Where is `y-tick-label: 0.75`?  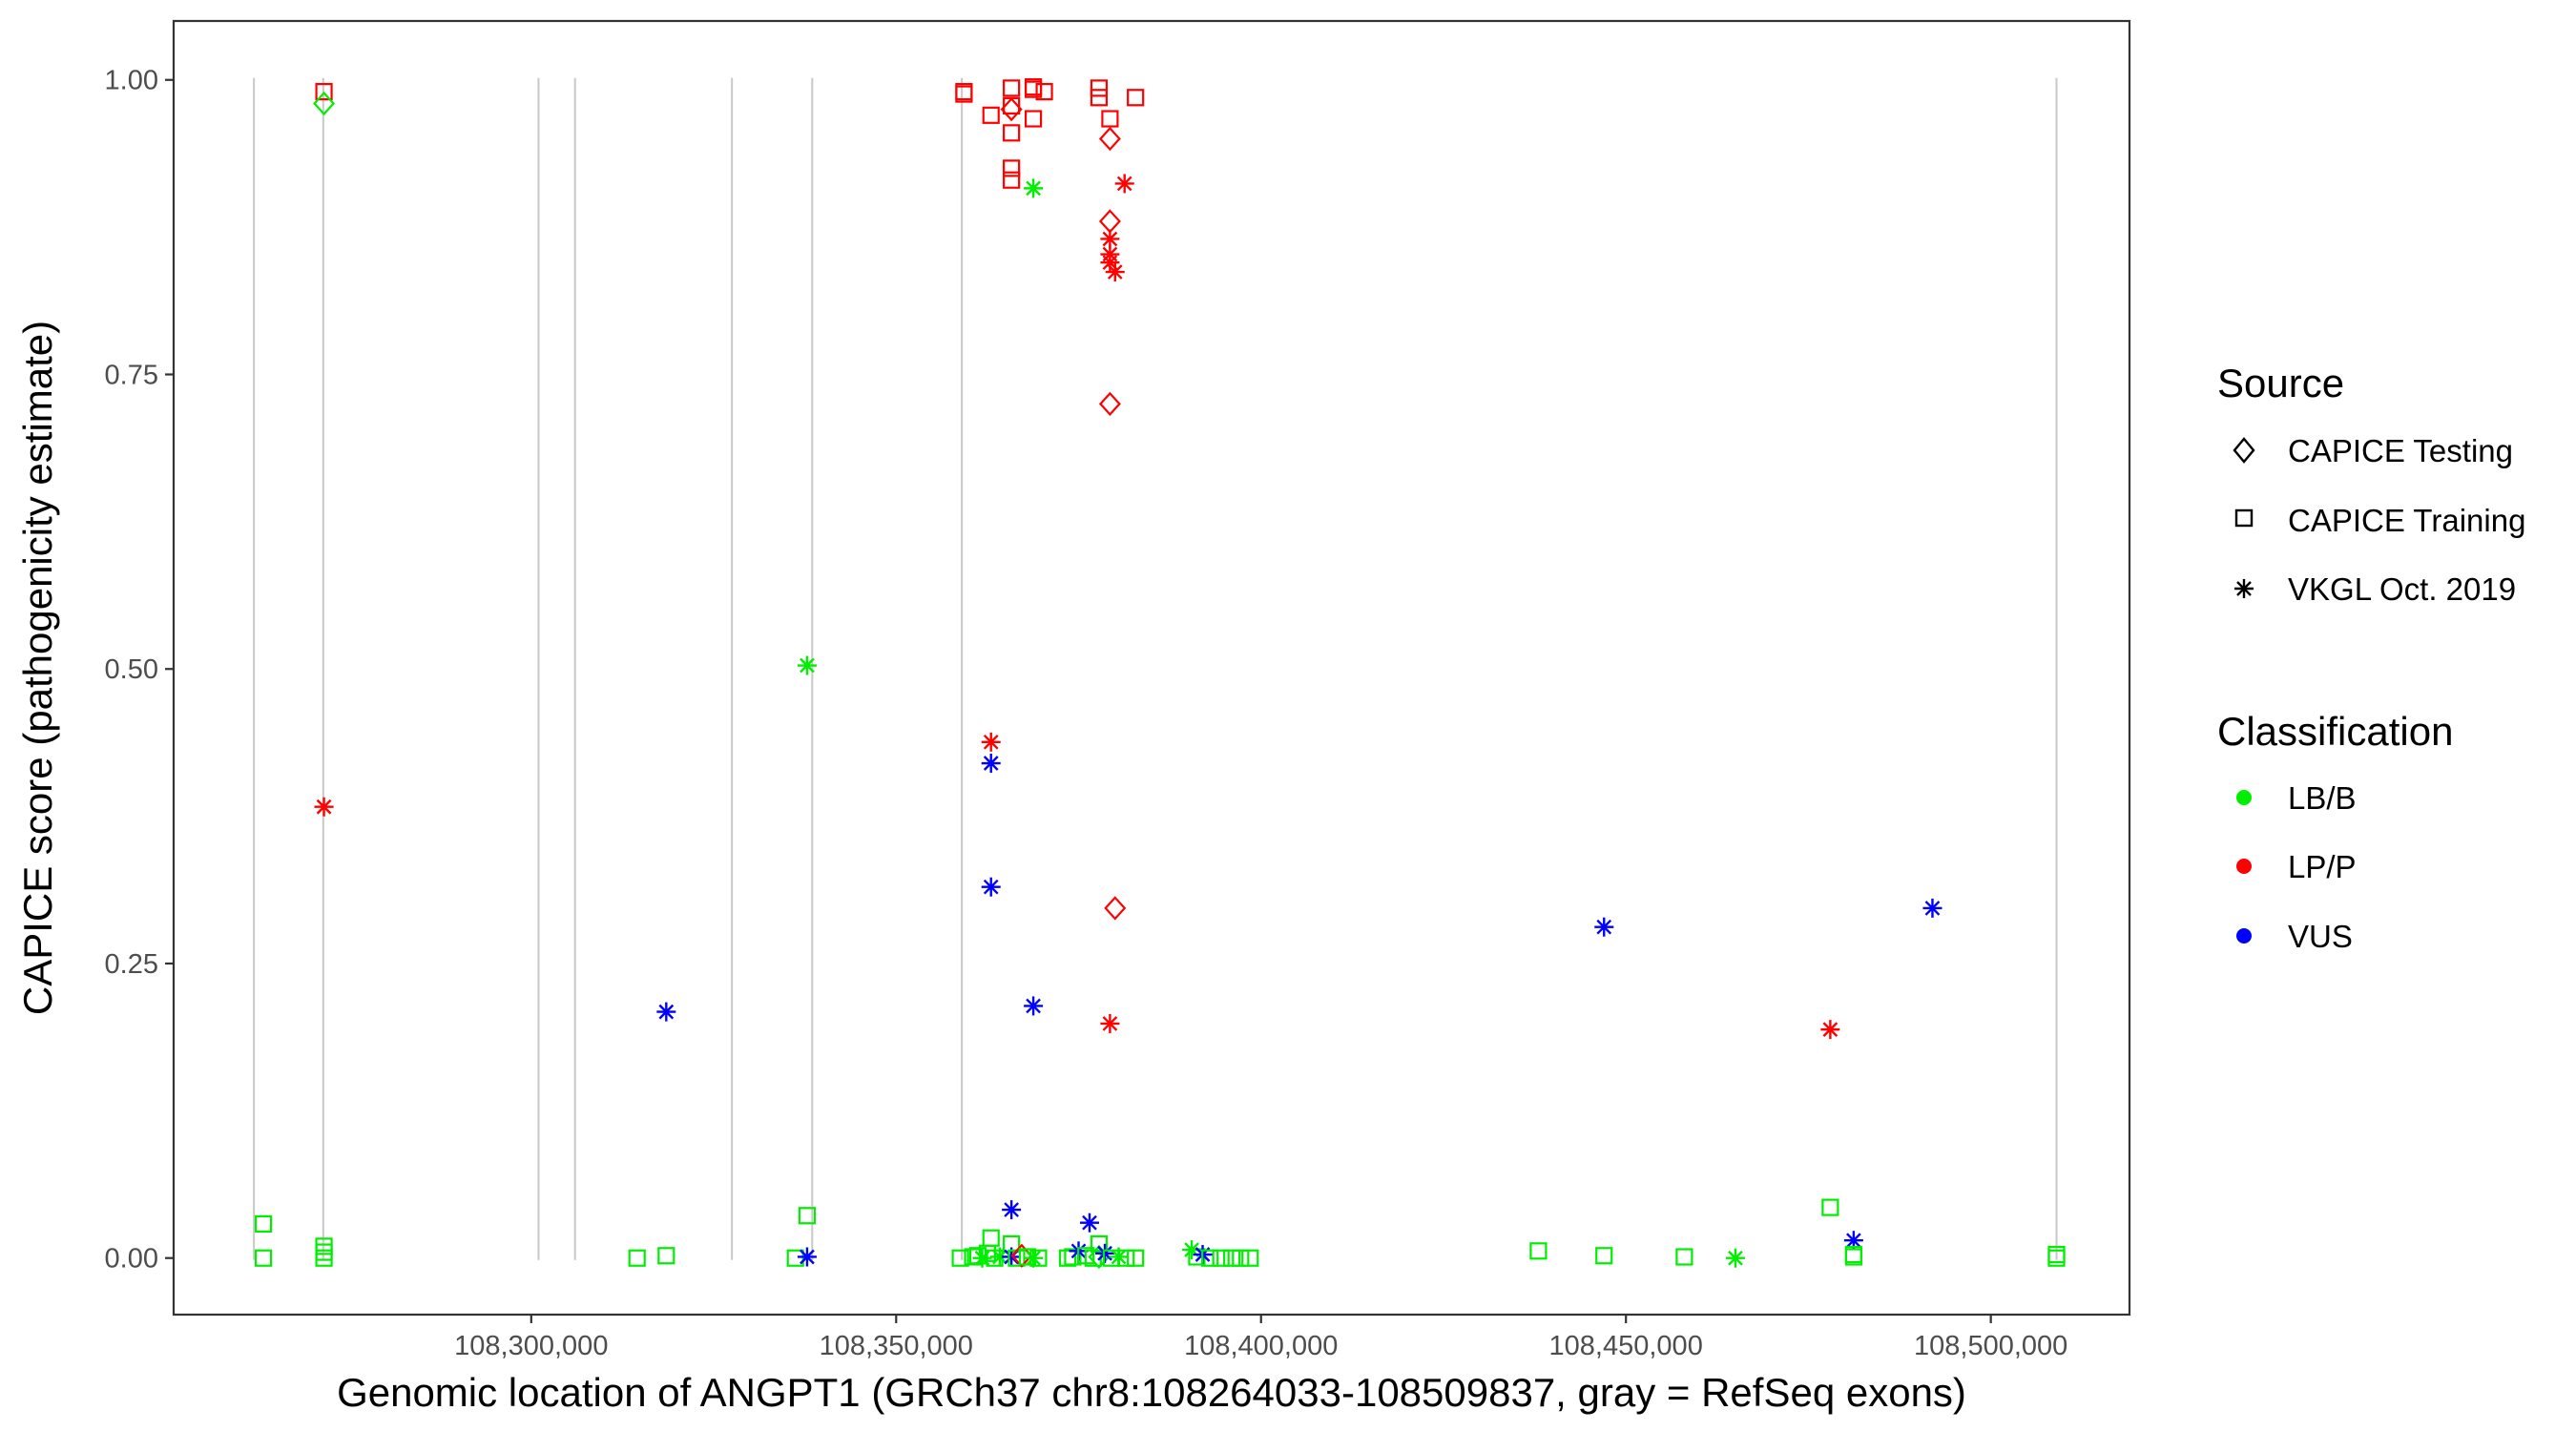 y-tick-label: 0.75 is located at coordinates (131, 375).